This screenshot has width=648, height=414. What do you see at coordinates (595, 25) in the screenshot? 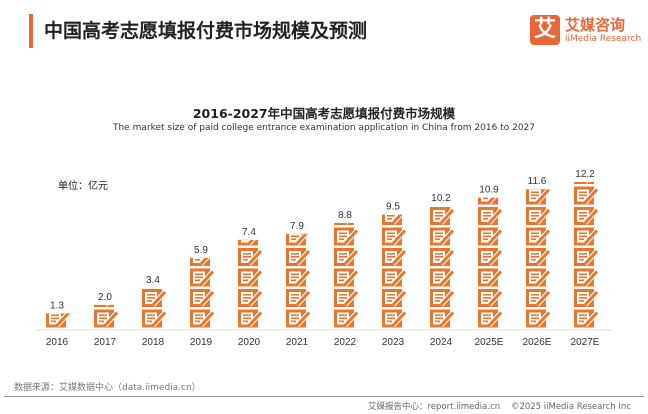
I see `logo-text-cn: 艾媒咨询` at bounding box center [595, 25].